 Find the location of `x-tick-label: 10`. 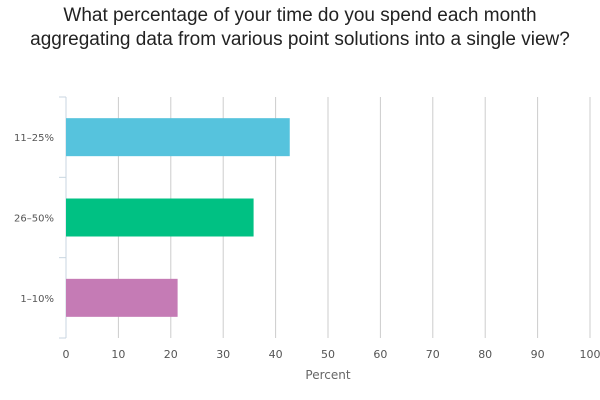

x-tick-label: 10 is located at coordinates (118, 354).